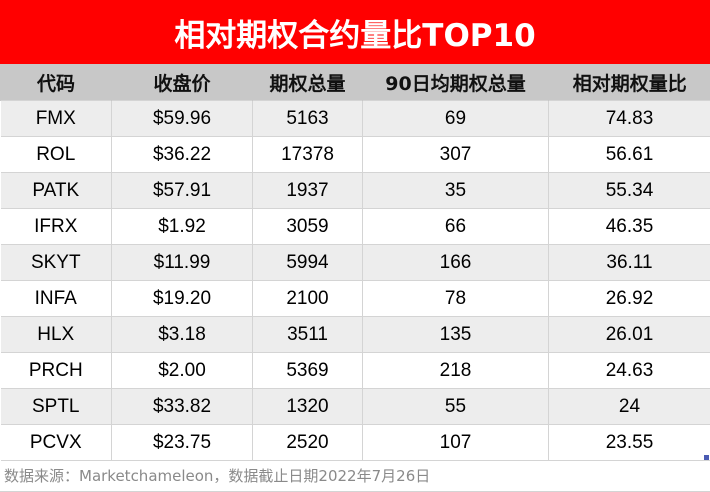 The height and width of the screenshot is (492, 710). I want to click on table-row: HLX $3.18 3511 135 26.01, so click(355, 334).